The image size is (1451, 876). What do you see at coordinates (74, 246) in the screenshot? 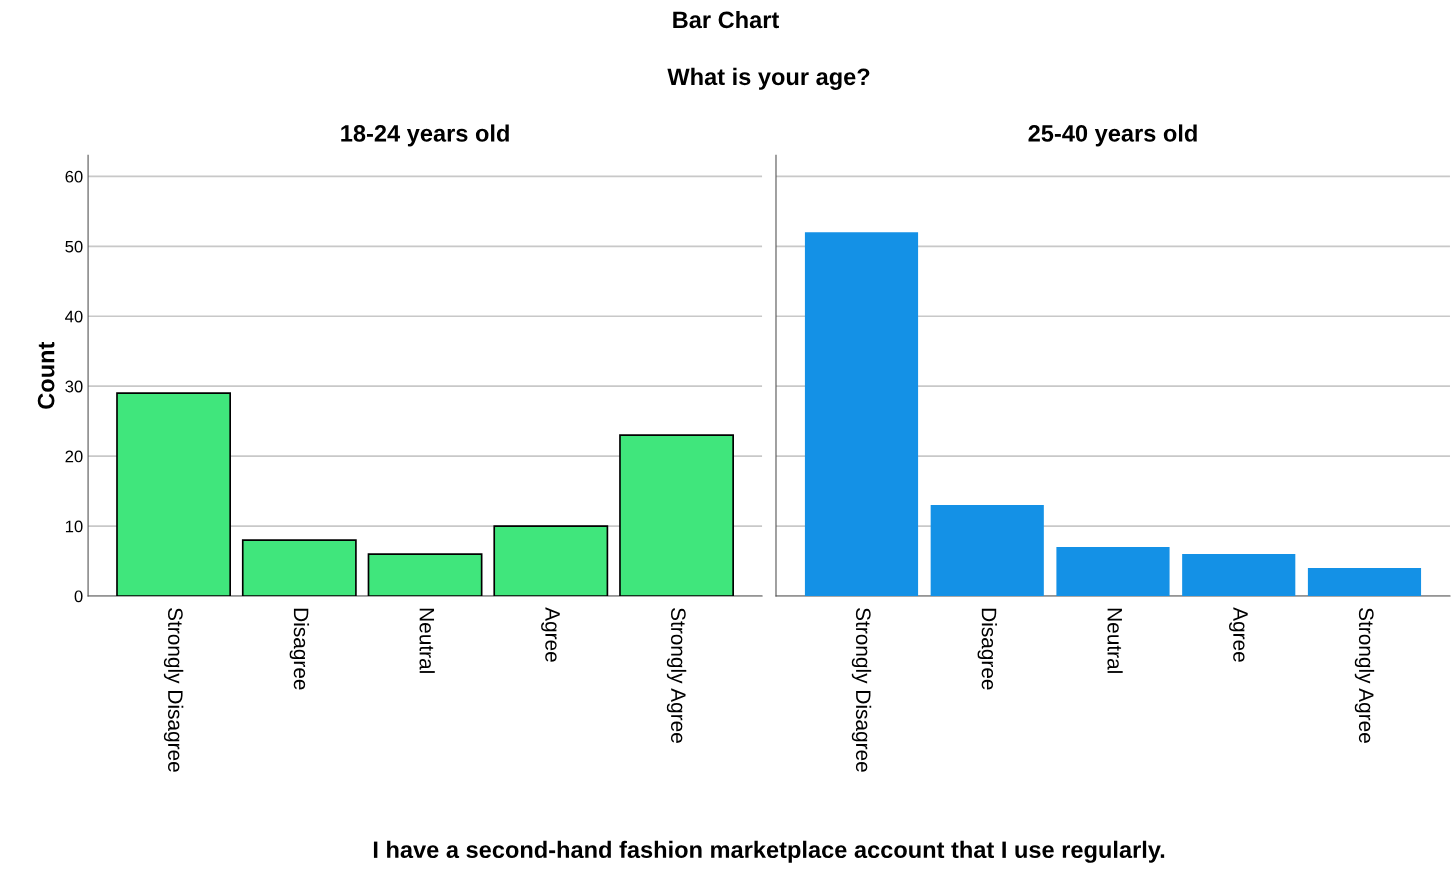
I see `y-tick-label: 50` at bounding box center [74, 246].